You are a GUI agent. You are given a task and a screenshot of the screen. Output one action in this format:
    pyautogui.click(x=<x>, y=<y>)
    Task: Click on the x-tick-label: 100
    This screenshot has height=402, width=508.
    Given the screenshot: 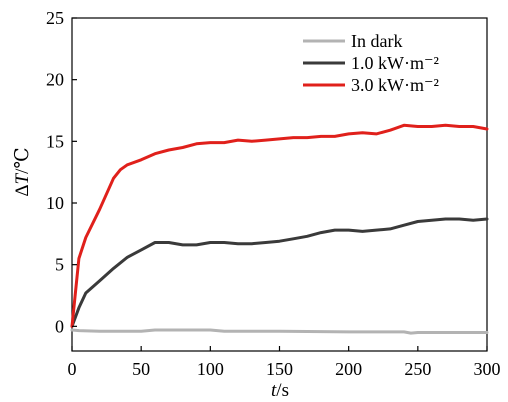 What is the action you would take?
    pyautogui.click(x=210, y=369)
    